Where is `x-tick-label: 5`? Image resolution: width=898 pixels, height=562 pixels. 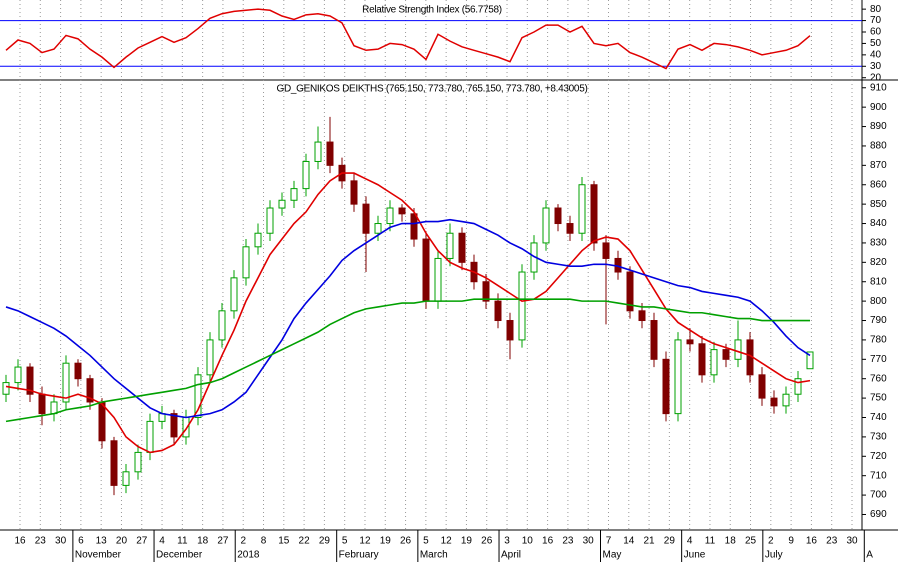 x-tick-label: 5 is located at coordinates (426, 541).